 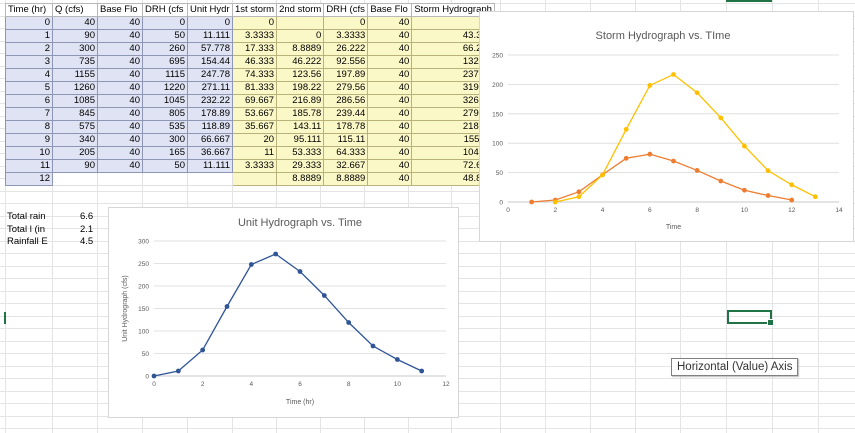 I want to click on summary-label: Total l (in, so click(x=26, y=229).